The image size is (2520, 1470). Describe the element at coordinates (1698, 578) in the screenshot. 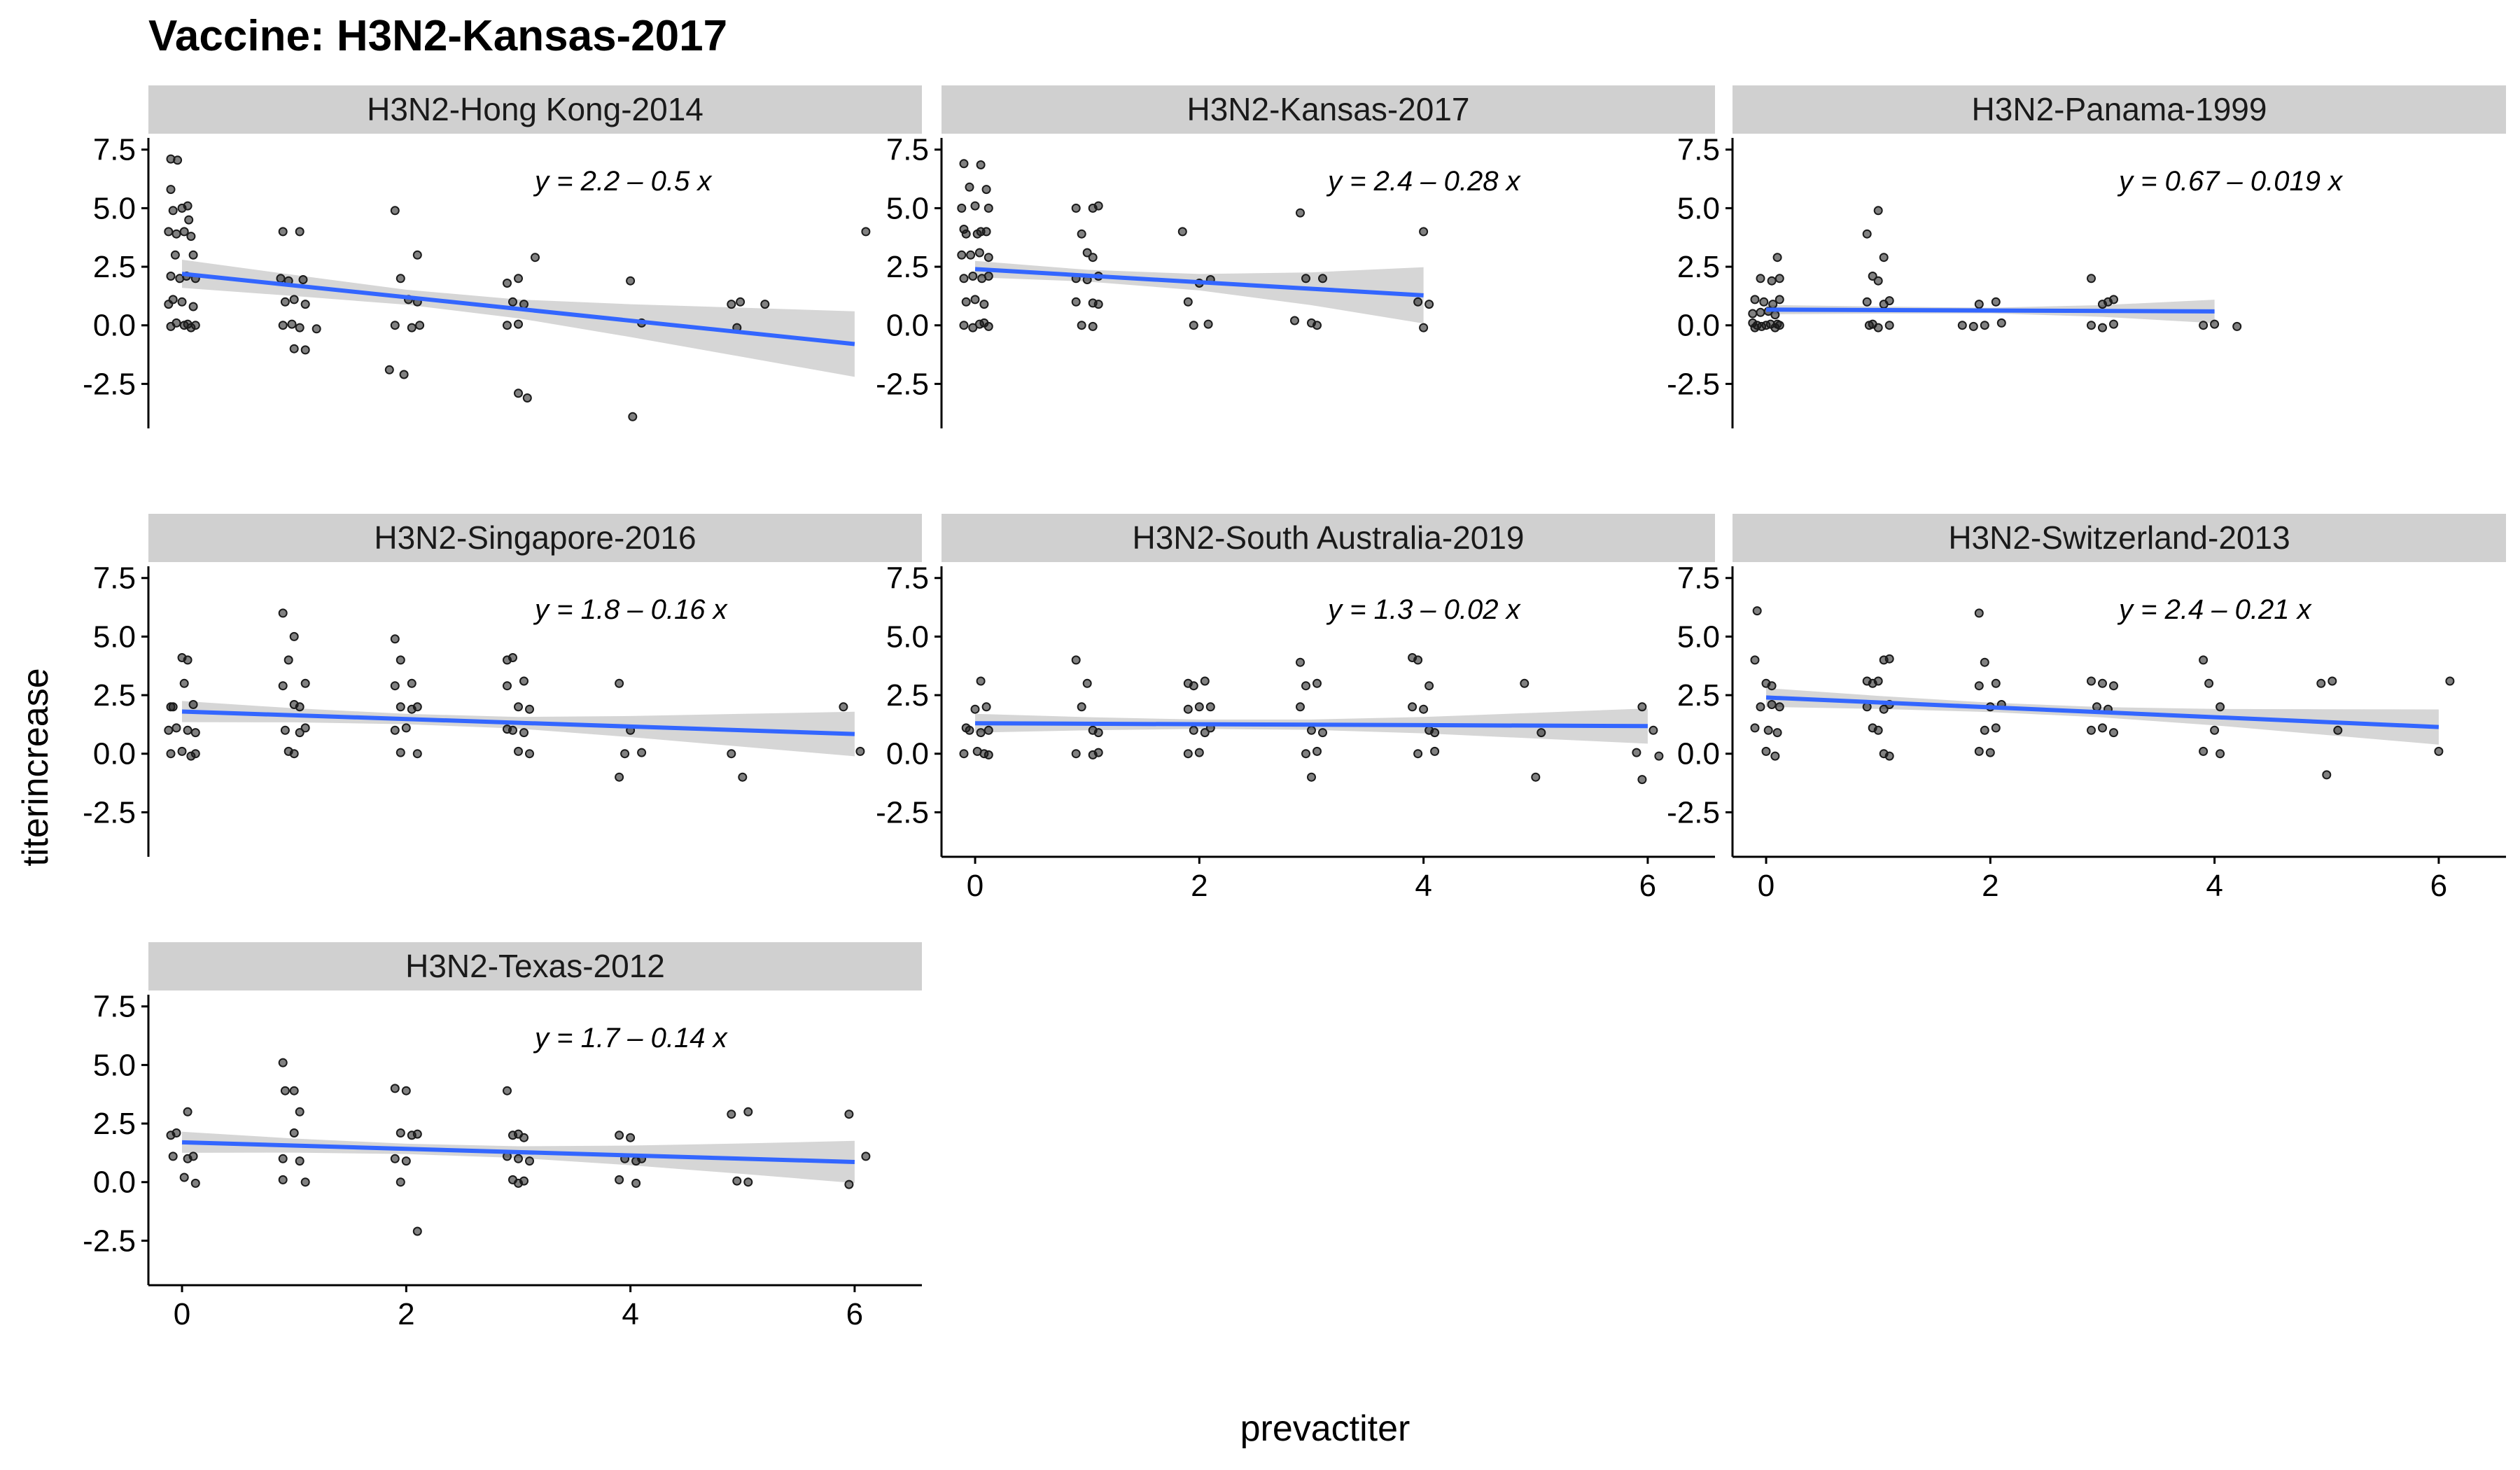

I see `y-tick-label: 7.5` at that location.